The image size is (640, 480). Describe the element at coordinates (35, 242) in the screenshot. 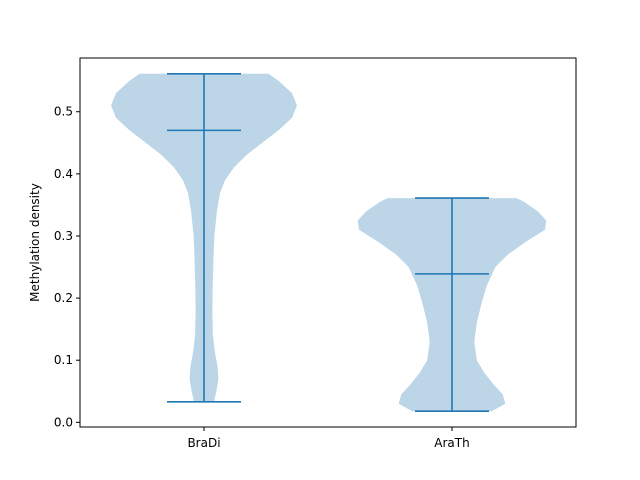

I see `y-axis-label: Methylation density` at that location.